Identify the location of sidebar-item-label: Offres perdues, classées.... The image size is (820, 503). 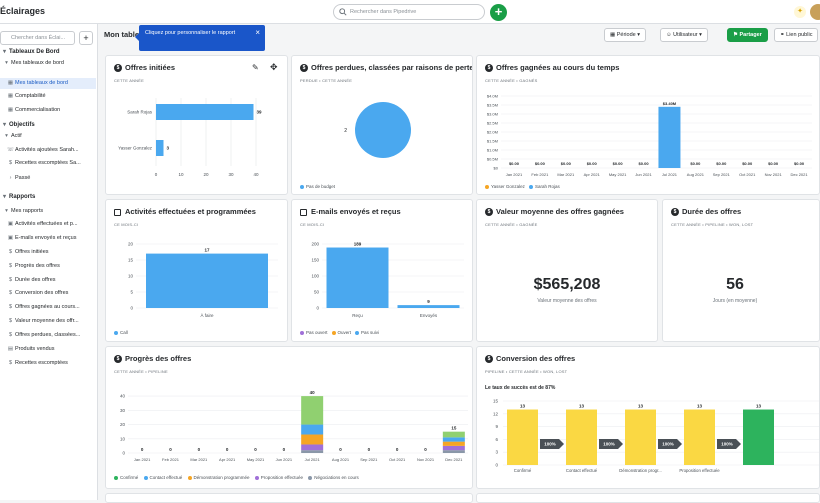
(48, 335).